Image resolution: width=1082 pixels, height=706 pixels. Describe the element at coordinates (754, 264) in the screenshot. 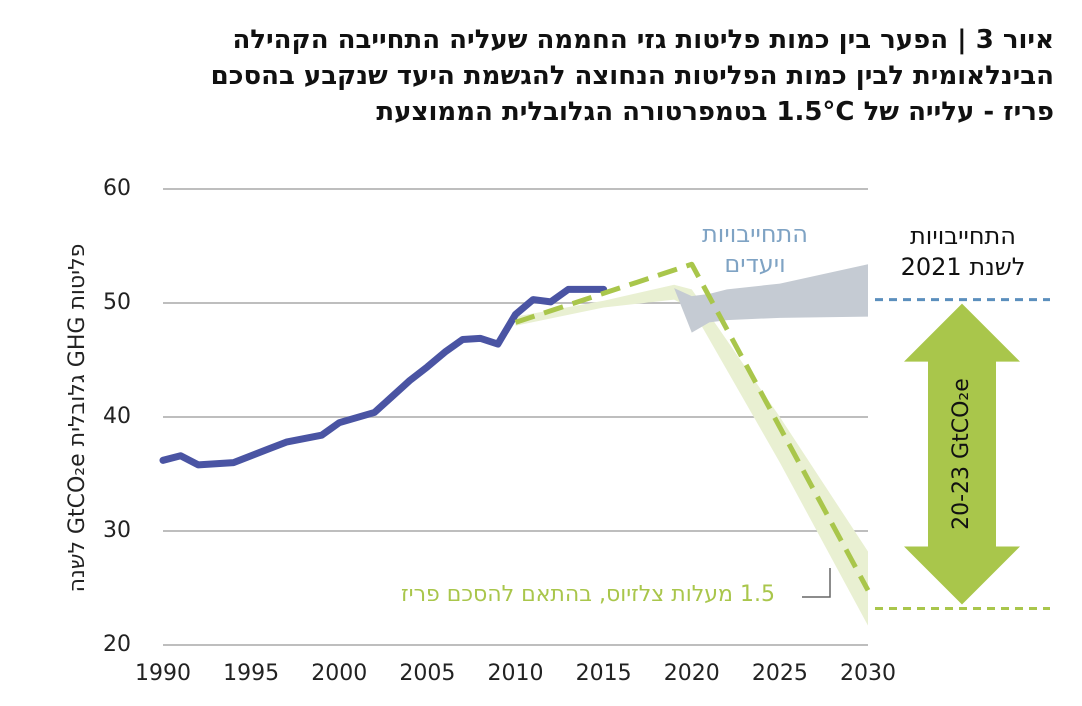

I see `band-label: ויעדים` at that location.